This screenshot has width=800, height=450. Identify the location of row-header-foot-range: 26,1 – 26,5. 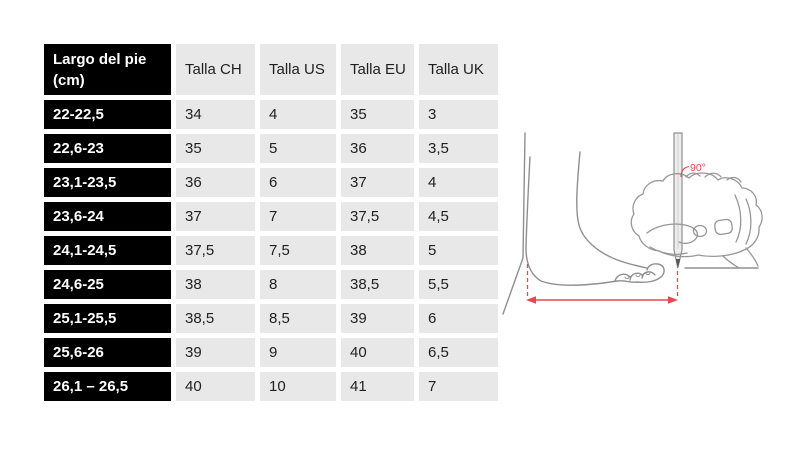
(107, 386).